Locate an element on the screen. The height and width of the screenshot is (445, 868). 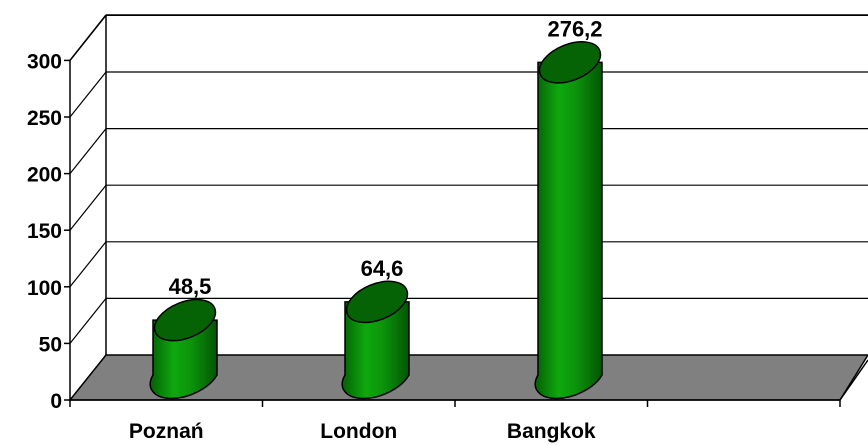
y-tick-label: 50 is located at coordinates (50, 344).